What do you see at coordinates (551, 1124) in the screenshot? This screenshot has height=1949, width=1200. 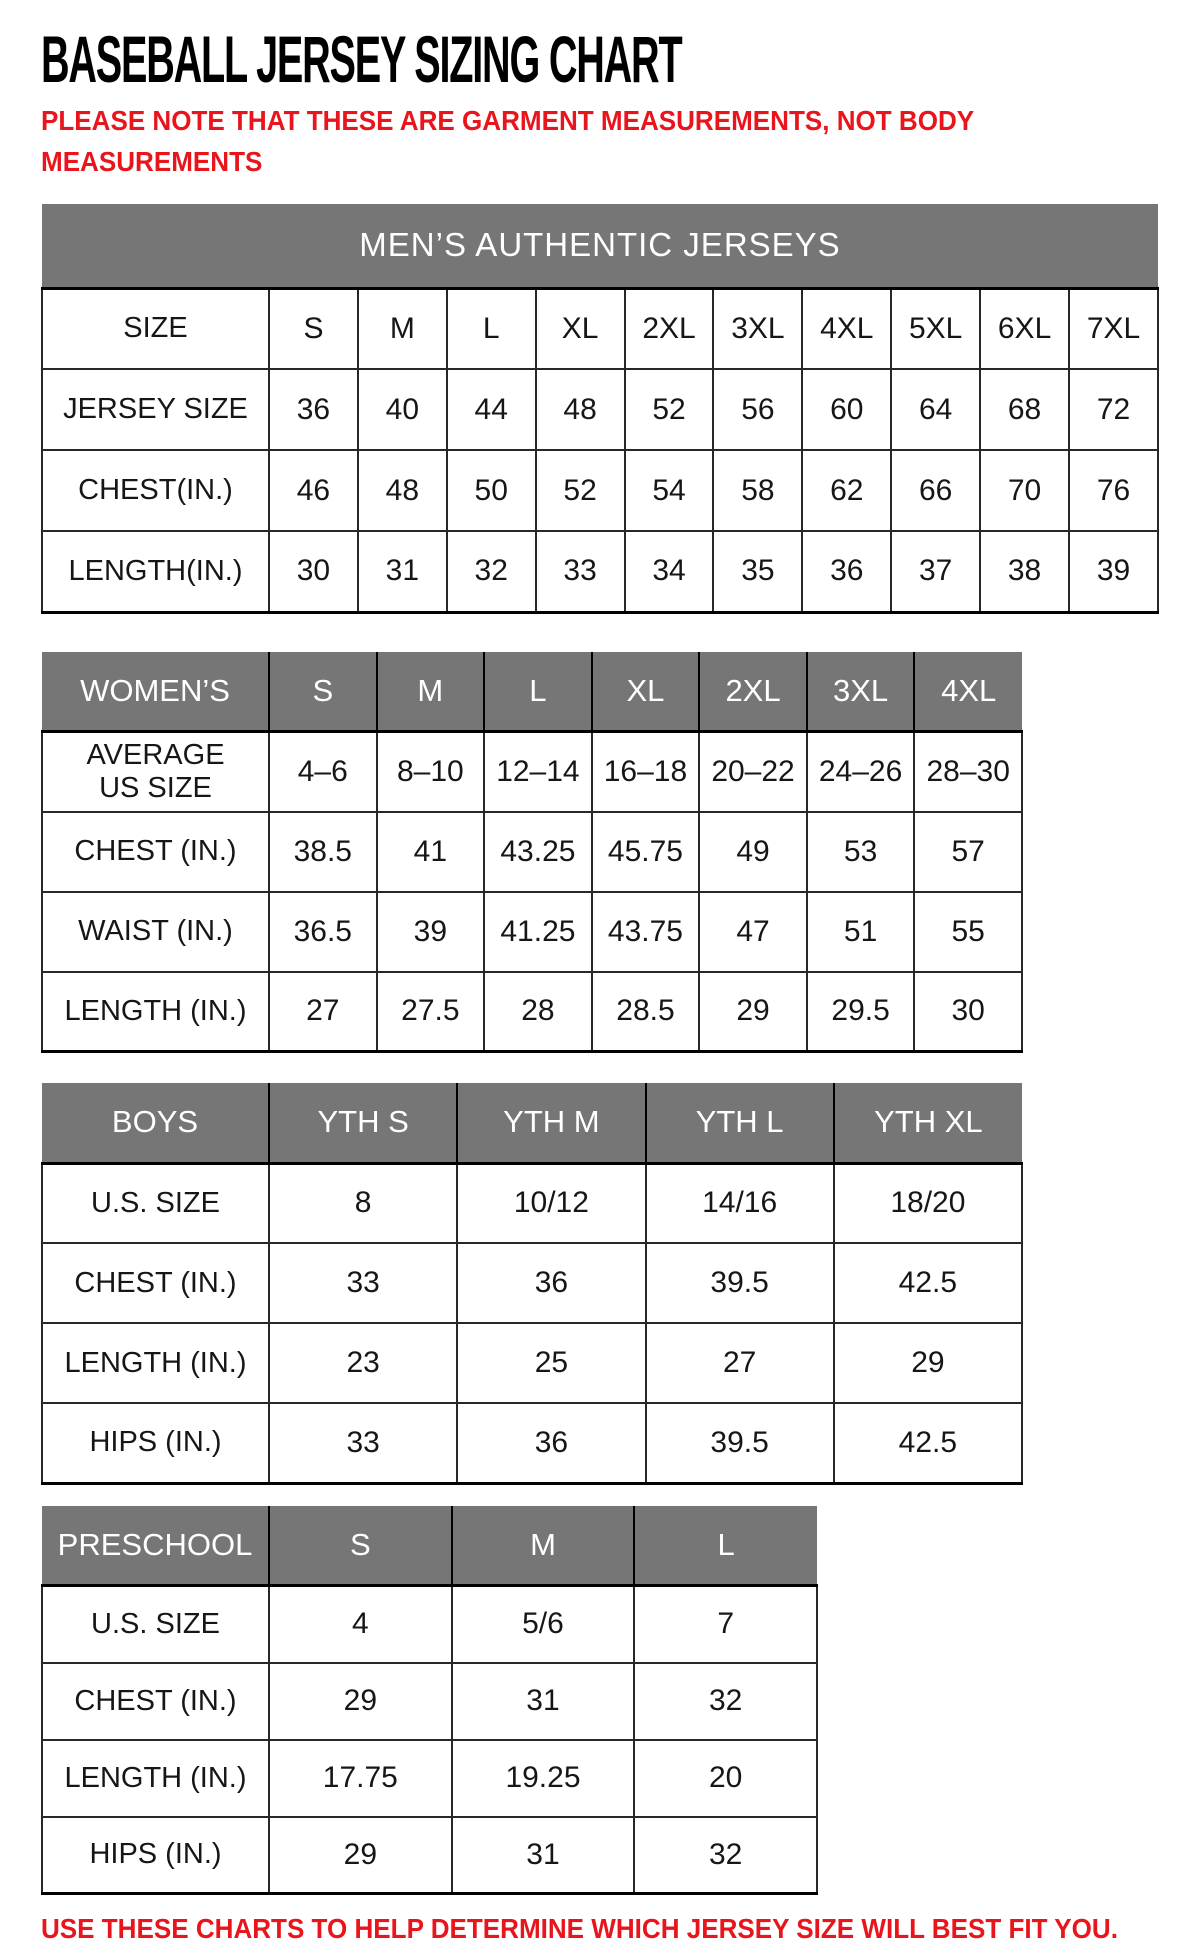 I see `column-header: YTH M` at bounding box center [551, 1124].